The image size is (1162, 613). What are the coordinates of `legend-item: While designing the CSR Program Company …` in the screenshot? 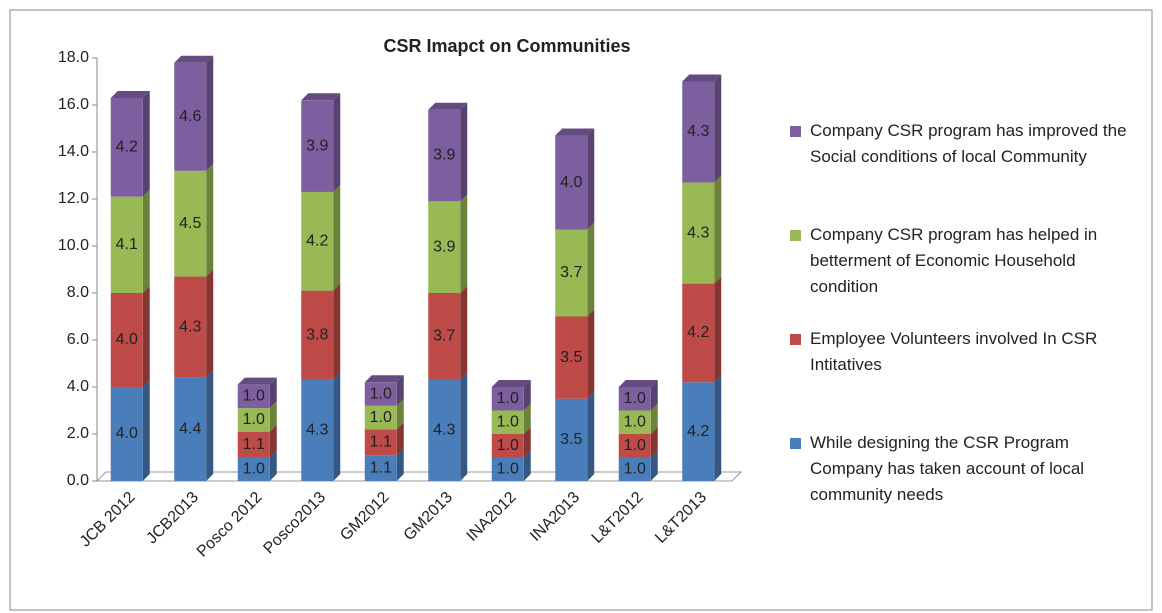 It's located at (965, 482).